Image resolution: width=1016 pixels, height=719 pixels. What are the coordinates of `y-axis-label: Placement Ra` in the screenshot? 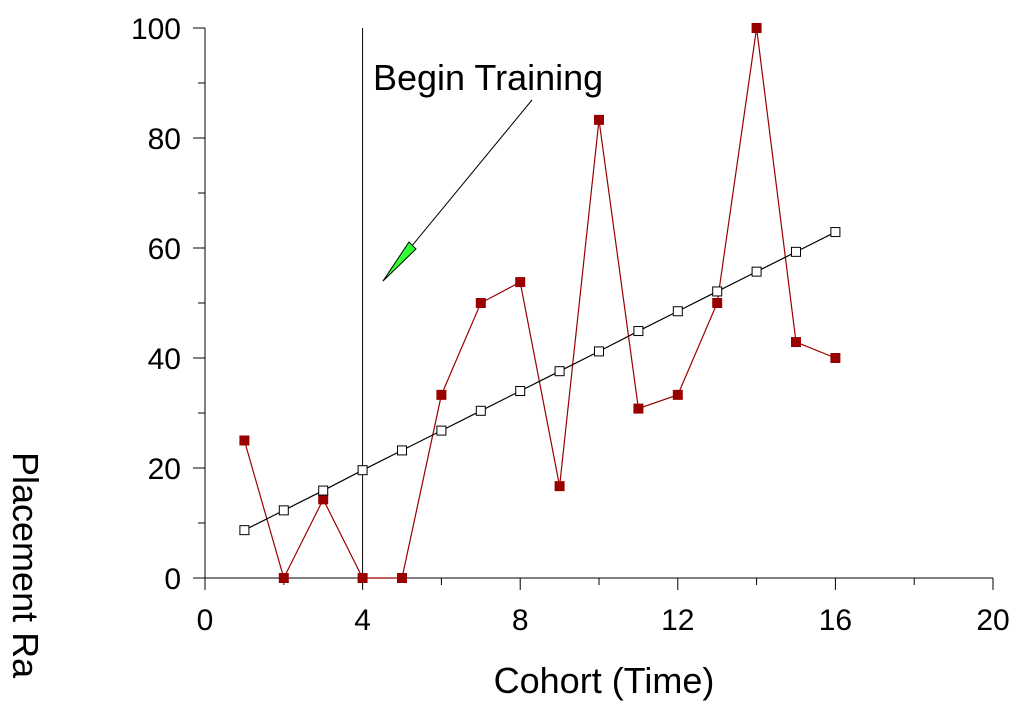 It's located at (25, 565).